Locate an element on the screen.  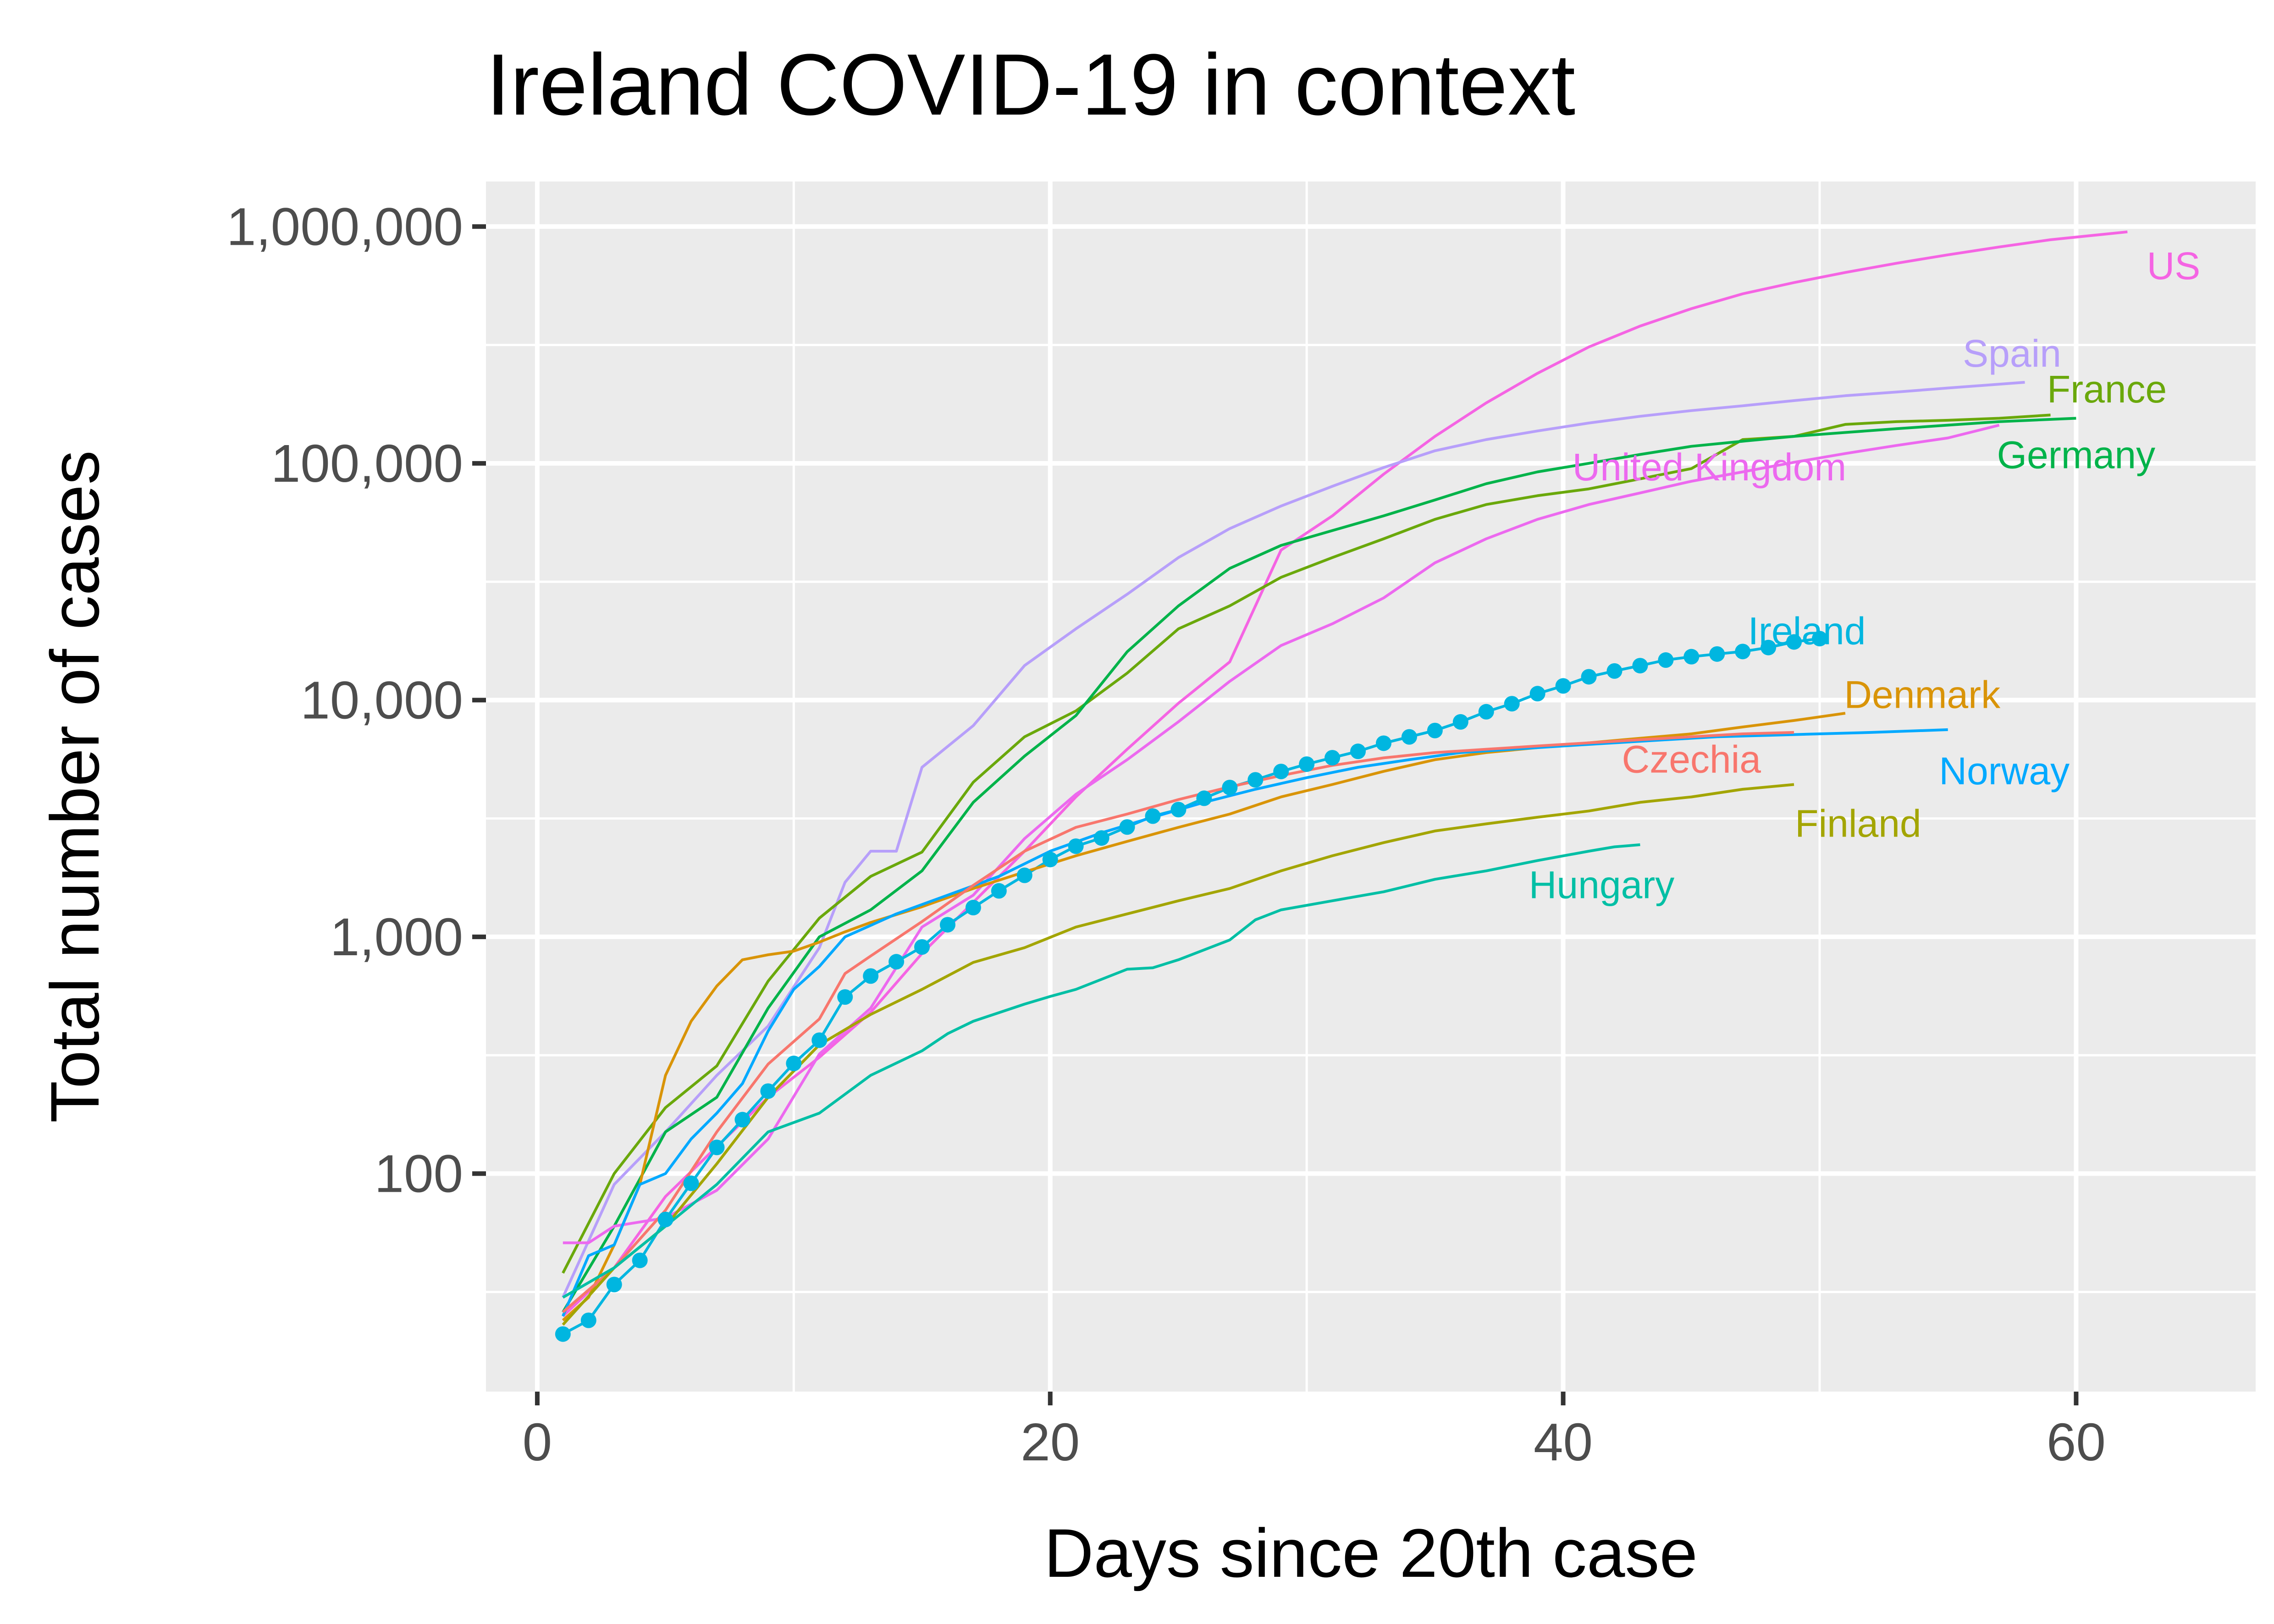
y-tick-label: 100 is located at coordinates (419, 1173).